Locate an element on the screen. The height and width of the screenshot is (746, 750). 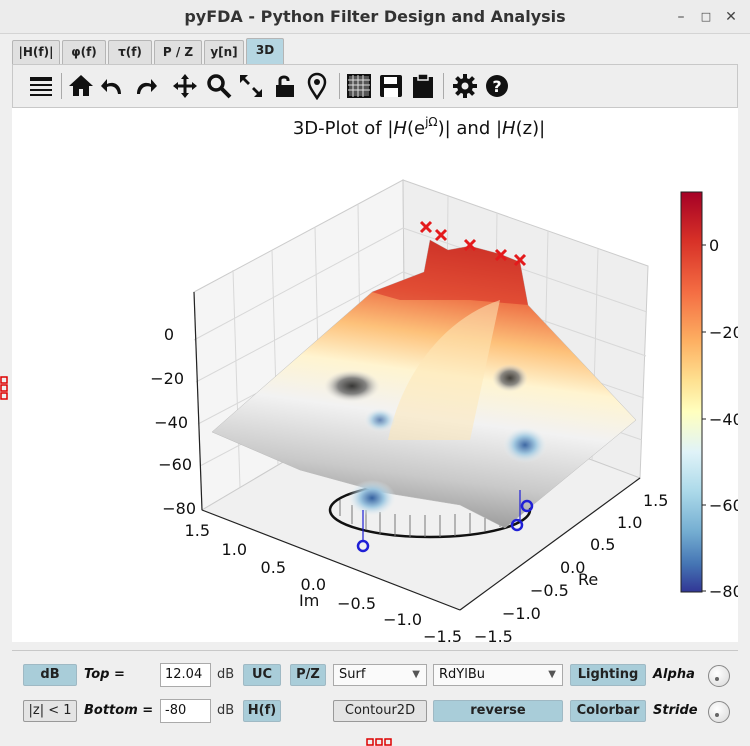
zero-markers is located at coordinates (445, 521).